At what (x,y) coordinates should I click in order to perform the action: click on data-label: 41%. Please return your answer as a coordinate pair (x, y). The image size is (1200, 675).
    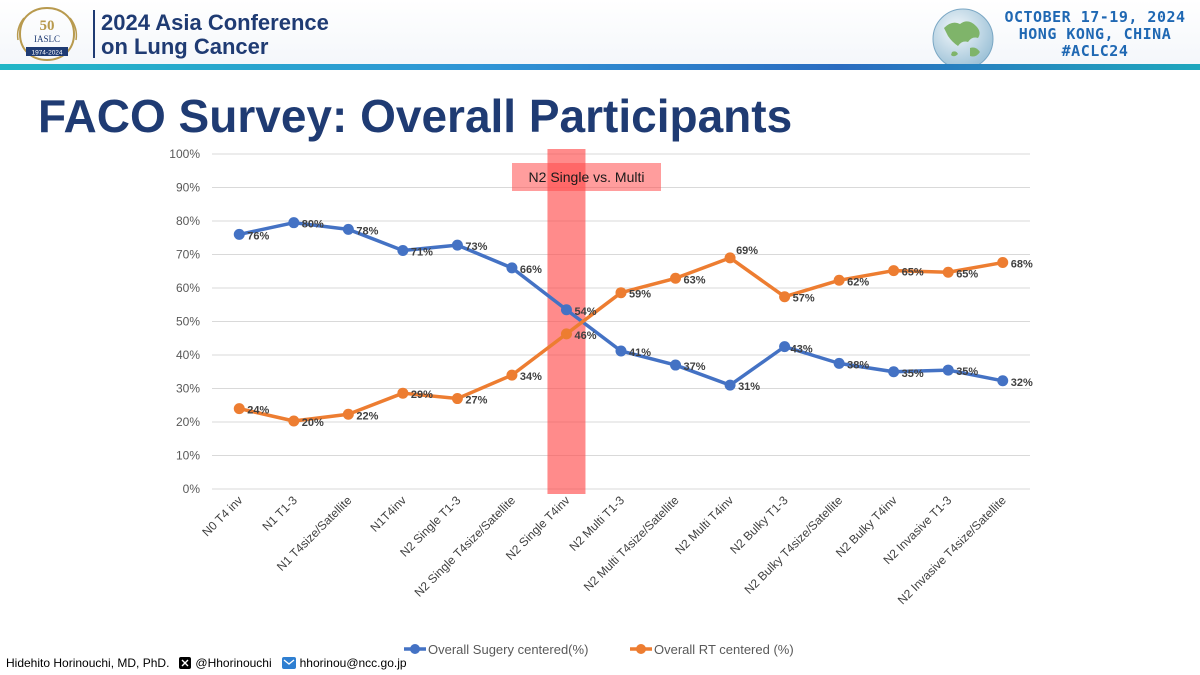
    Looking at the image, I should click on (640, 353).